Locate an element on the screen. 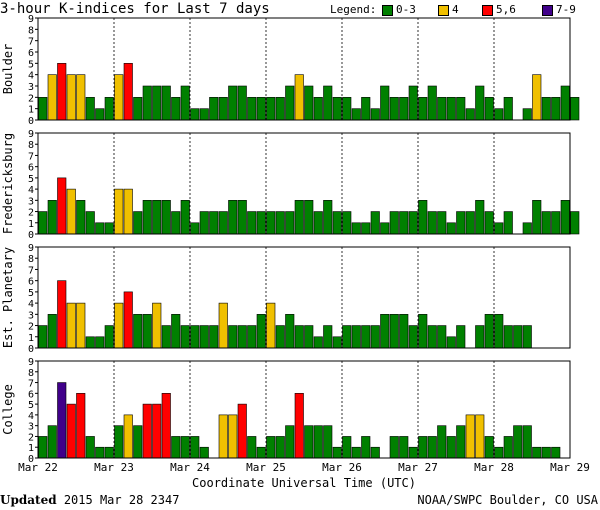 This screenshot has height=510, width=600. chart-title: 3-hour K-indices for Last 7 days is located at coordinates (135, 9).